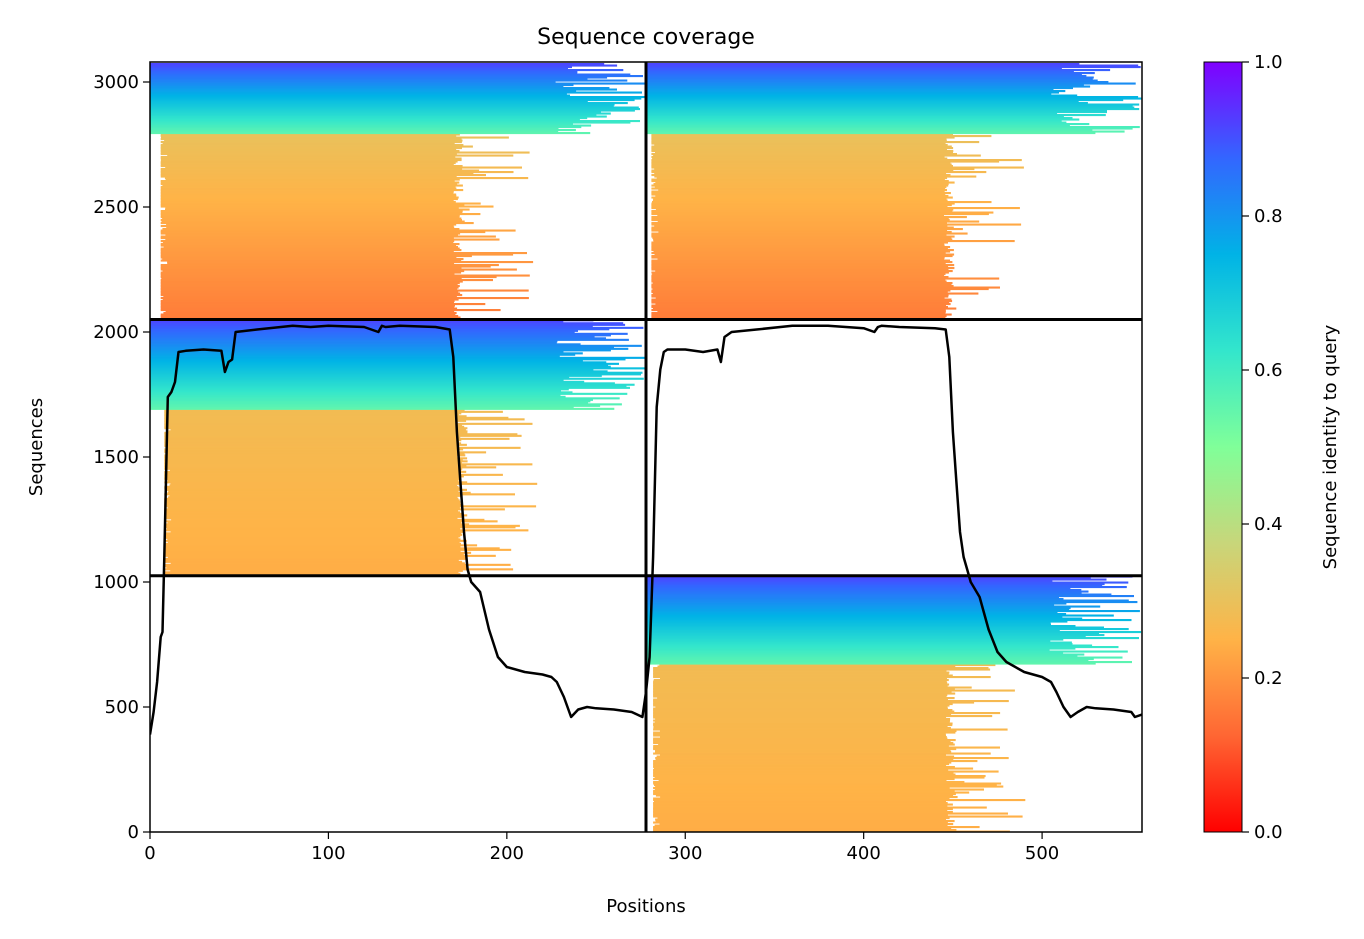 The height and width of the screenshot is (939, 1364). What do you see at coordinates (116, 82) in the screenshot?
I see `y-tick-label: 3000` at bounding box center [116, 82].